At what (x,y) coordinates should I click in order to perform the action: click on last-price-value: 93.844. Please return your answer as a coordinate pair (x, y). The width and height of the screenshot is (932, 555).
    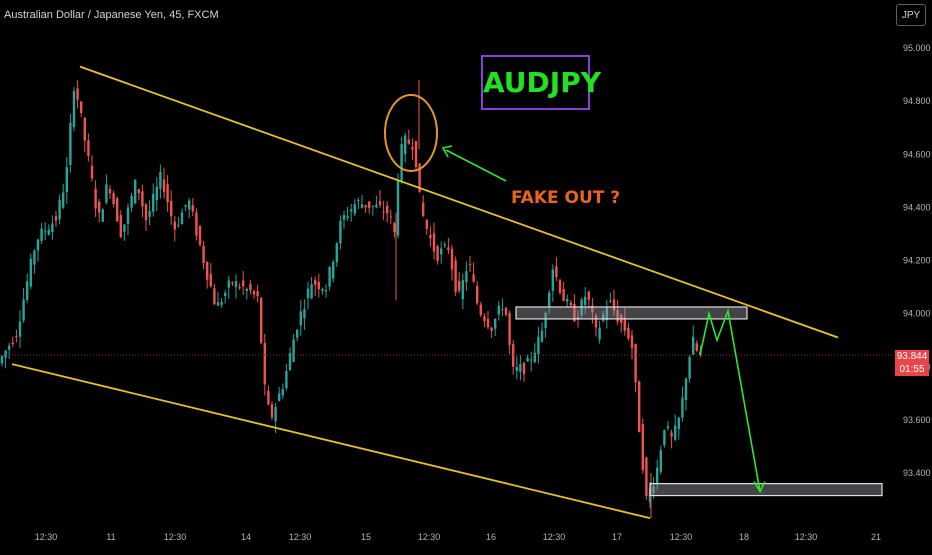
    Looking at the image, I should click on (912, 356).